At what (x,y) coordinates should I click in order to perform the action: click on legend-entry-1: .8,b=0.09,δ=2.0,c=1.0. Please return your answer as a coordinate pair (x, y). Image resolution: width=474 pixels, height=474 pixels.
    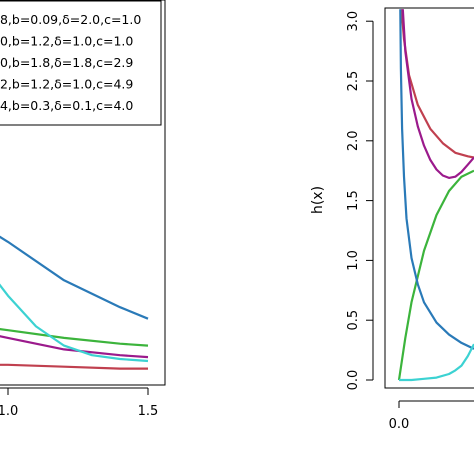
    Looking at the image, I should click on (70, 19).